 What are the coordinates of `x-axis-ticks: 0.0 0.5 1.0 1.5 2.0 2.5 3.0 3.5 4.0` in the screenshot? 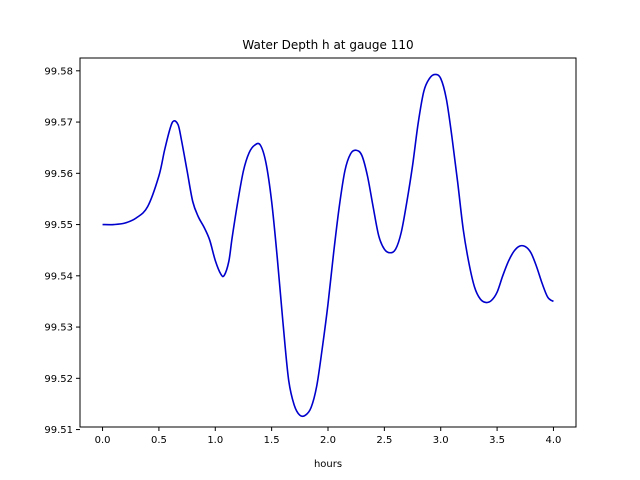 It's located at (328, 436).